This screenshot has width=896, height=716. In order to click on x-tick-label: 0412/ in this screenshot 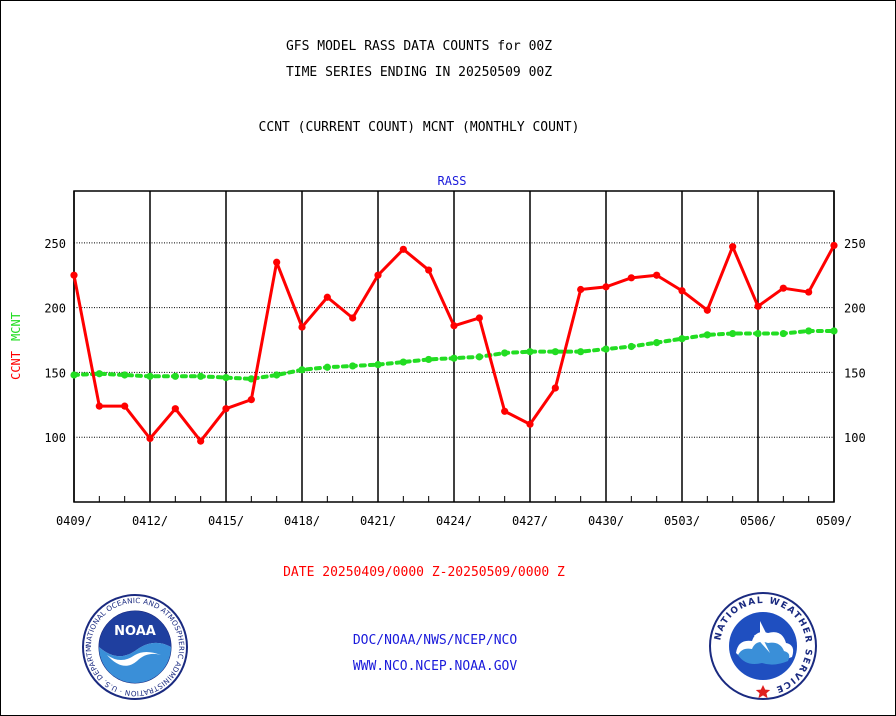, I will do `click(150, 521)`.